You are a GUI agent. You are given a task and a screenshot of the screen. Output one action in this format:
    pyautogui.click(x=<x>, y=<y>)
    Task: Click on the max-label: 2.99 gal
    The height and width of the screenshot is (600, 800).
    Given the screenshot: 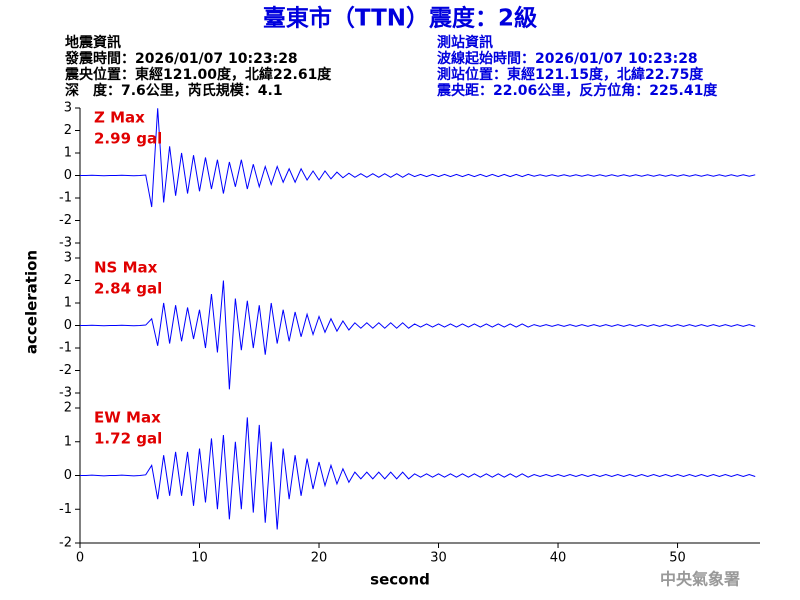 What is the action you would take?
    pyautogui.click(x=128, y=139)
    